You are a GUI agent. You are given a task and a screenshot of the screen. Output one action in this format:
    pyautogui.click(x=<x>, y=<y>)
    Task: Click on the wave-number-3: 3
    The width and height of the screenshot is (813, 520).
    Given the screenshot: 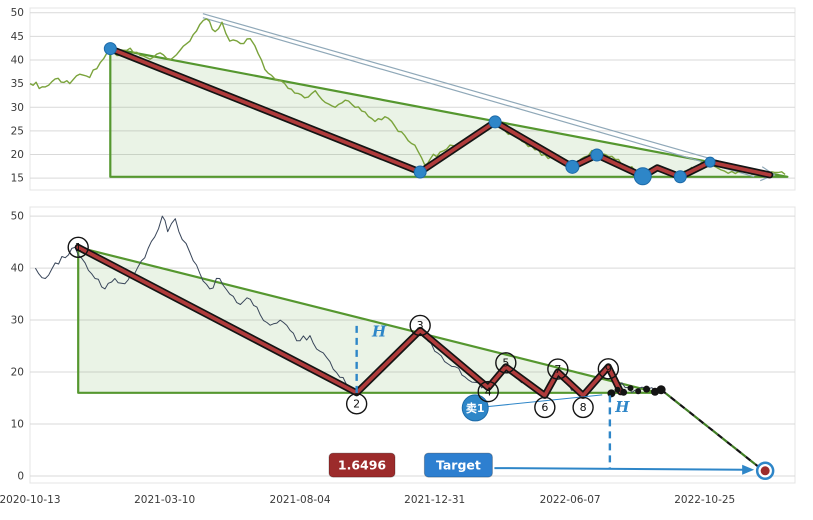 What is the action you would take?
    pyautogui.click(x=420, y=325)
    